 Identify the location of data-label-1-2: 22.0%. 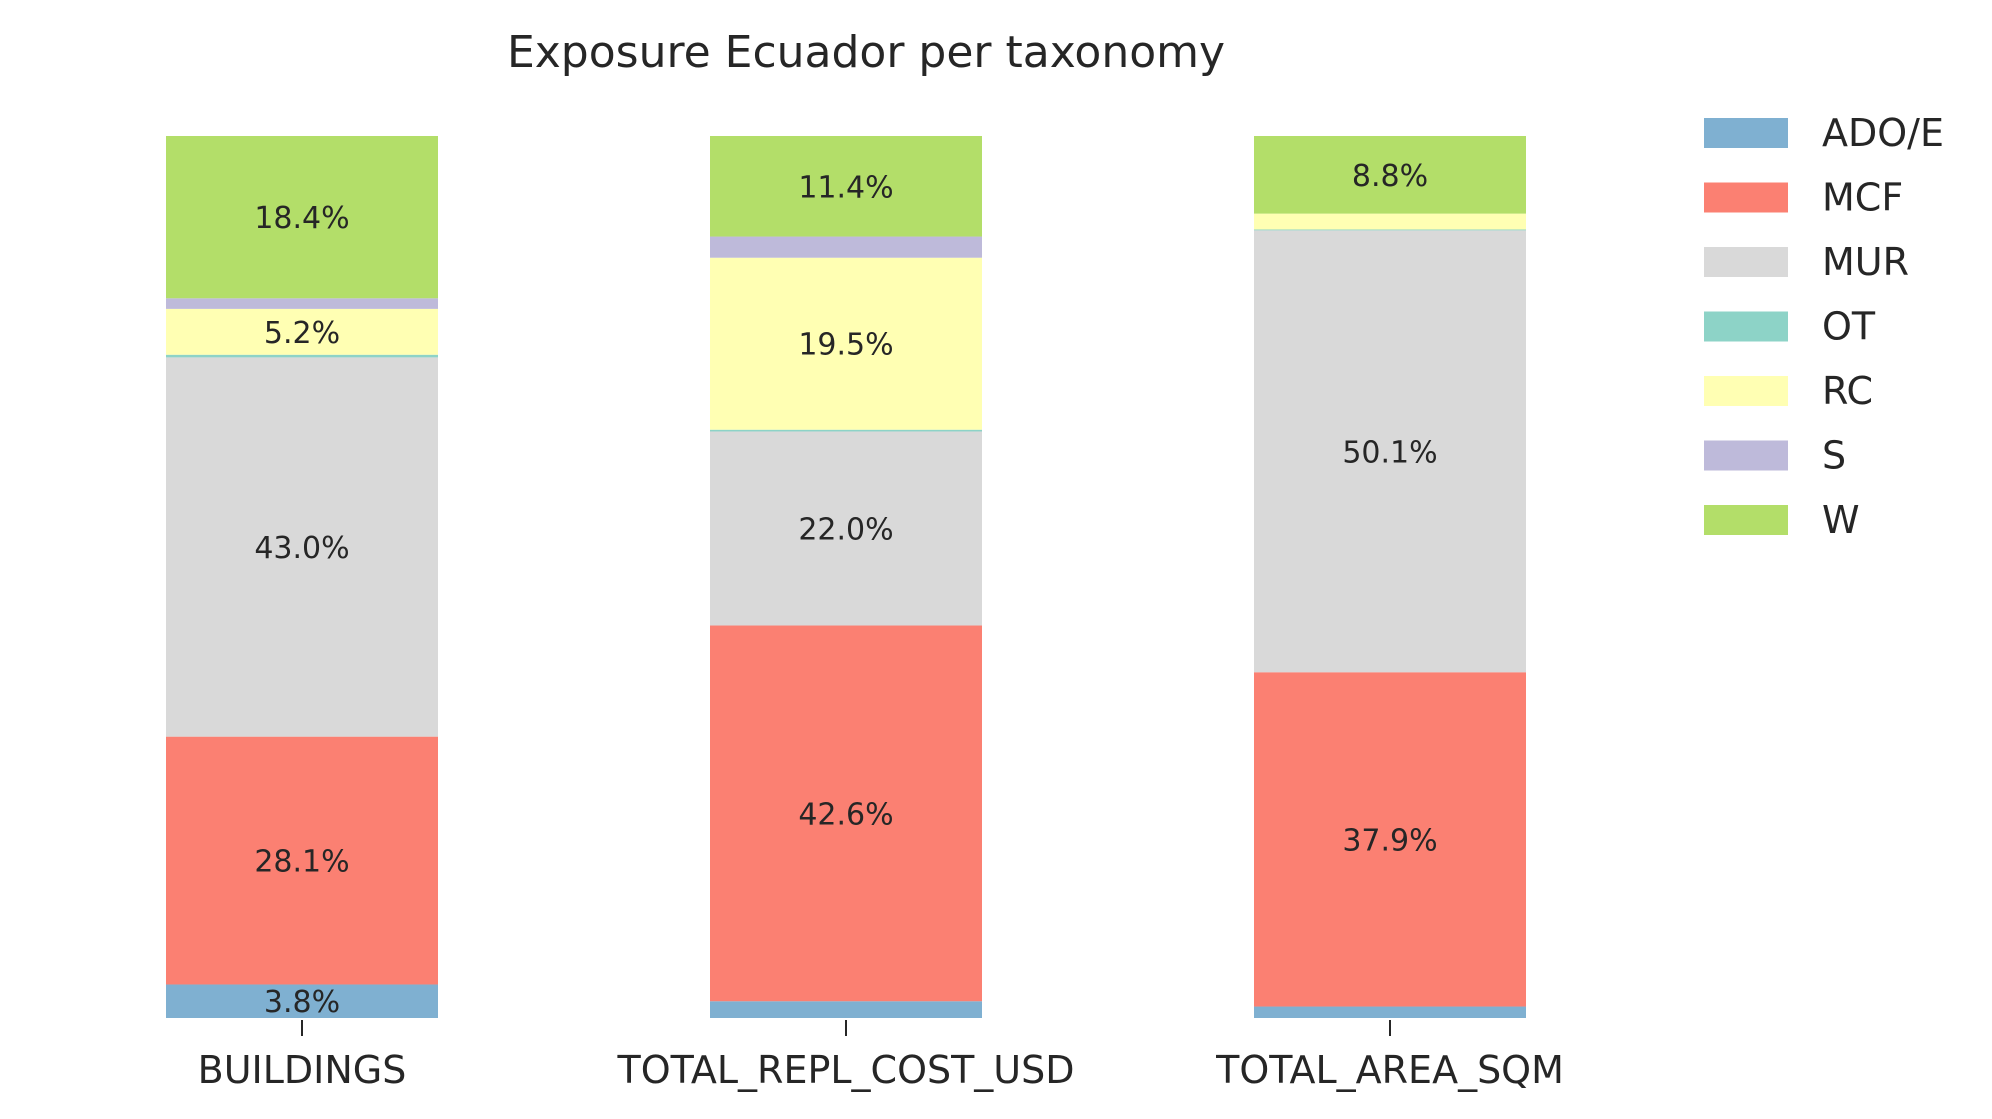
(845, 529).